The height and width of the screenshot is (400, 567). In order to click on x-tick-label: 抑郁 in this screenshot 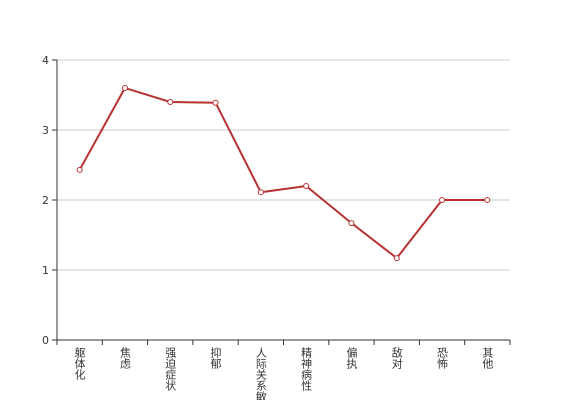, I will do `click(215, 357)`.